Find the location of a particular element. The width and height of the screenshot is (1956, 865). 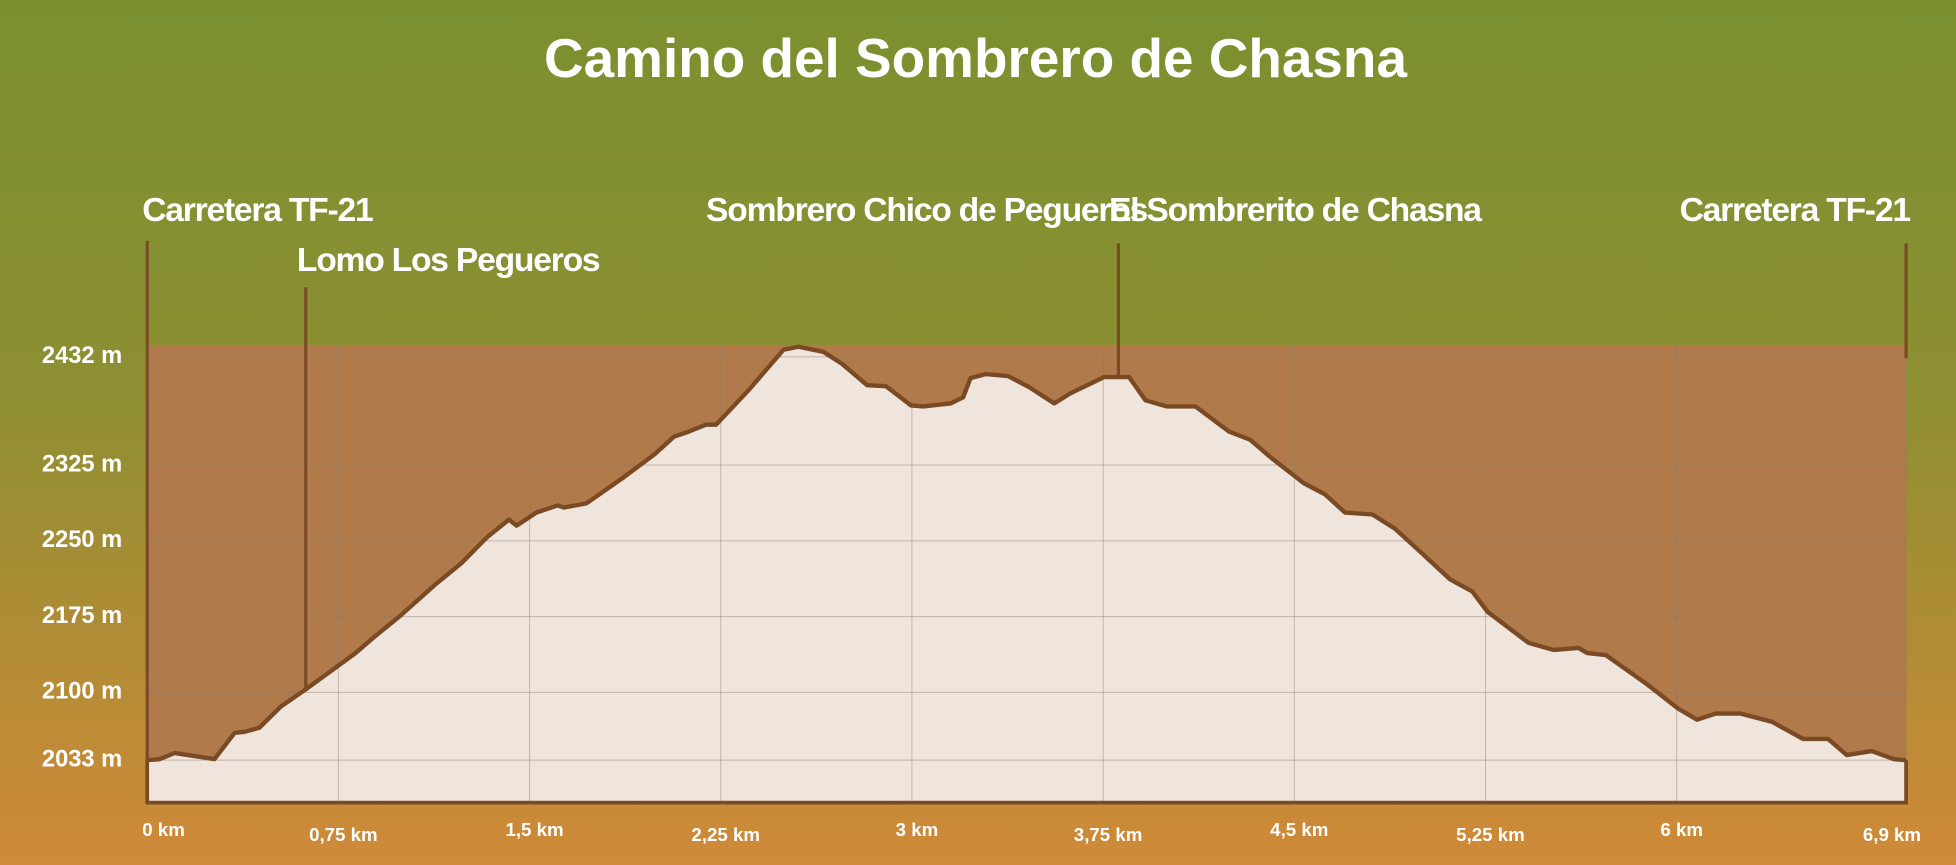

waypoint-label: Sombrero Chico de Pegueros is located at coordinates (927, 210).